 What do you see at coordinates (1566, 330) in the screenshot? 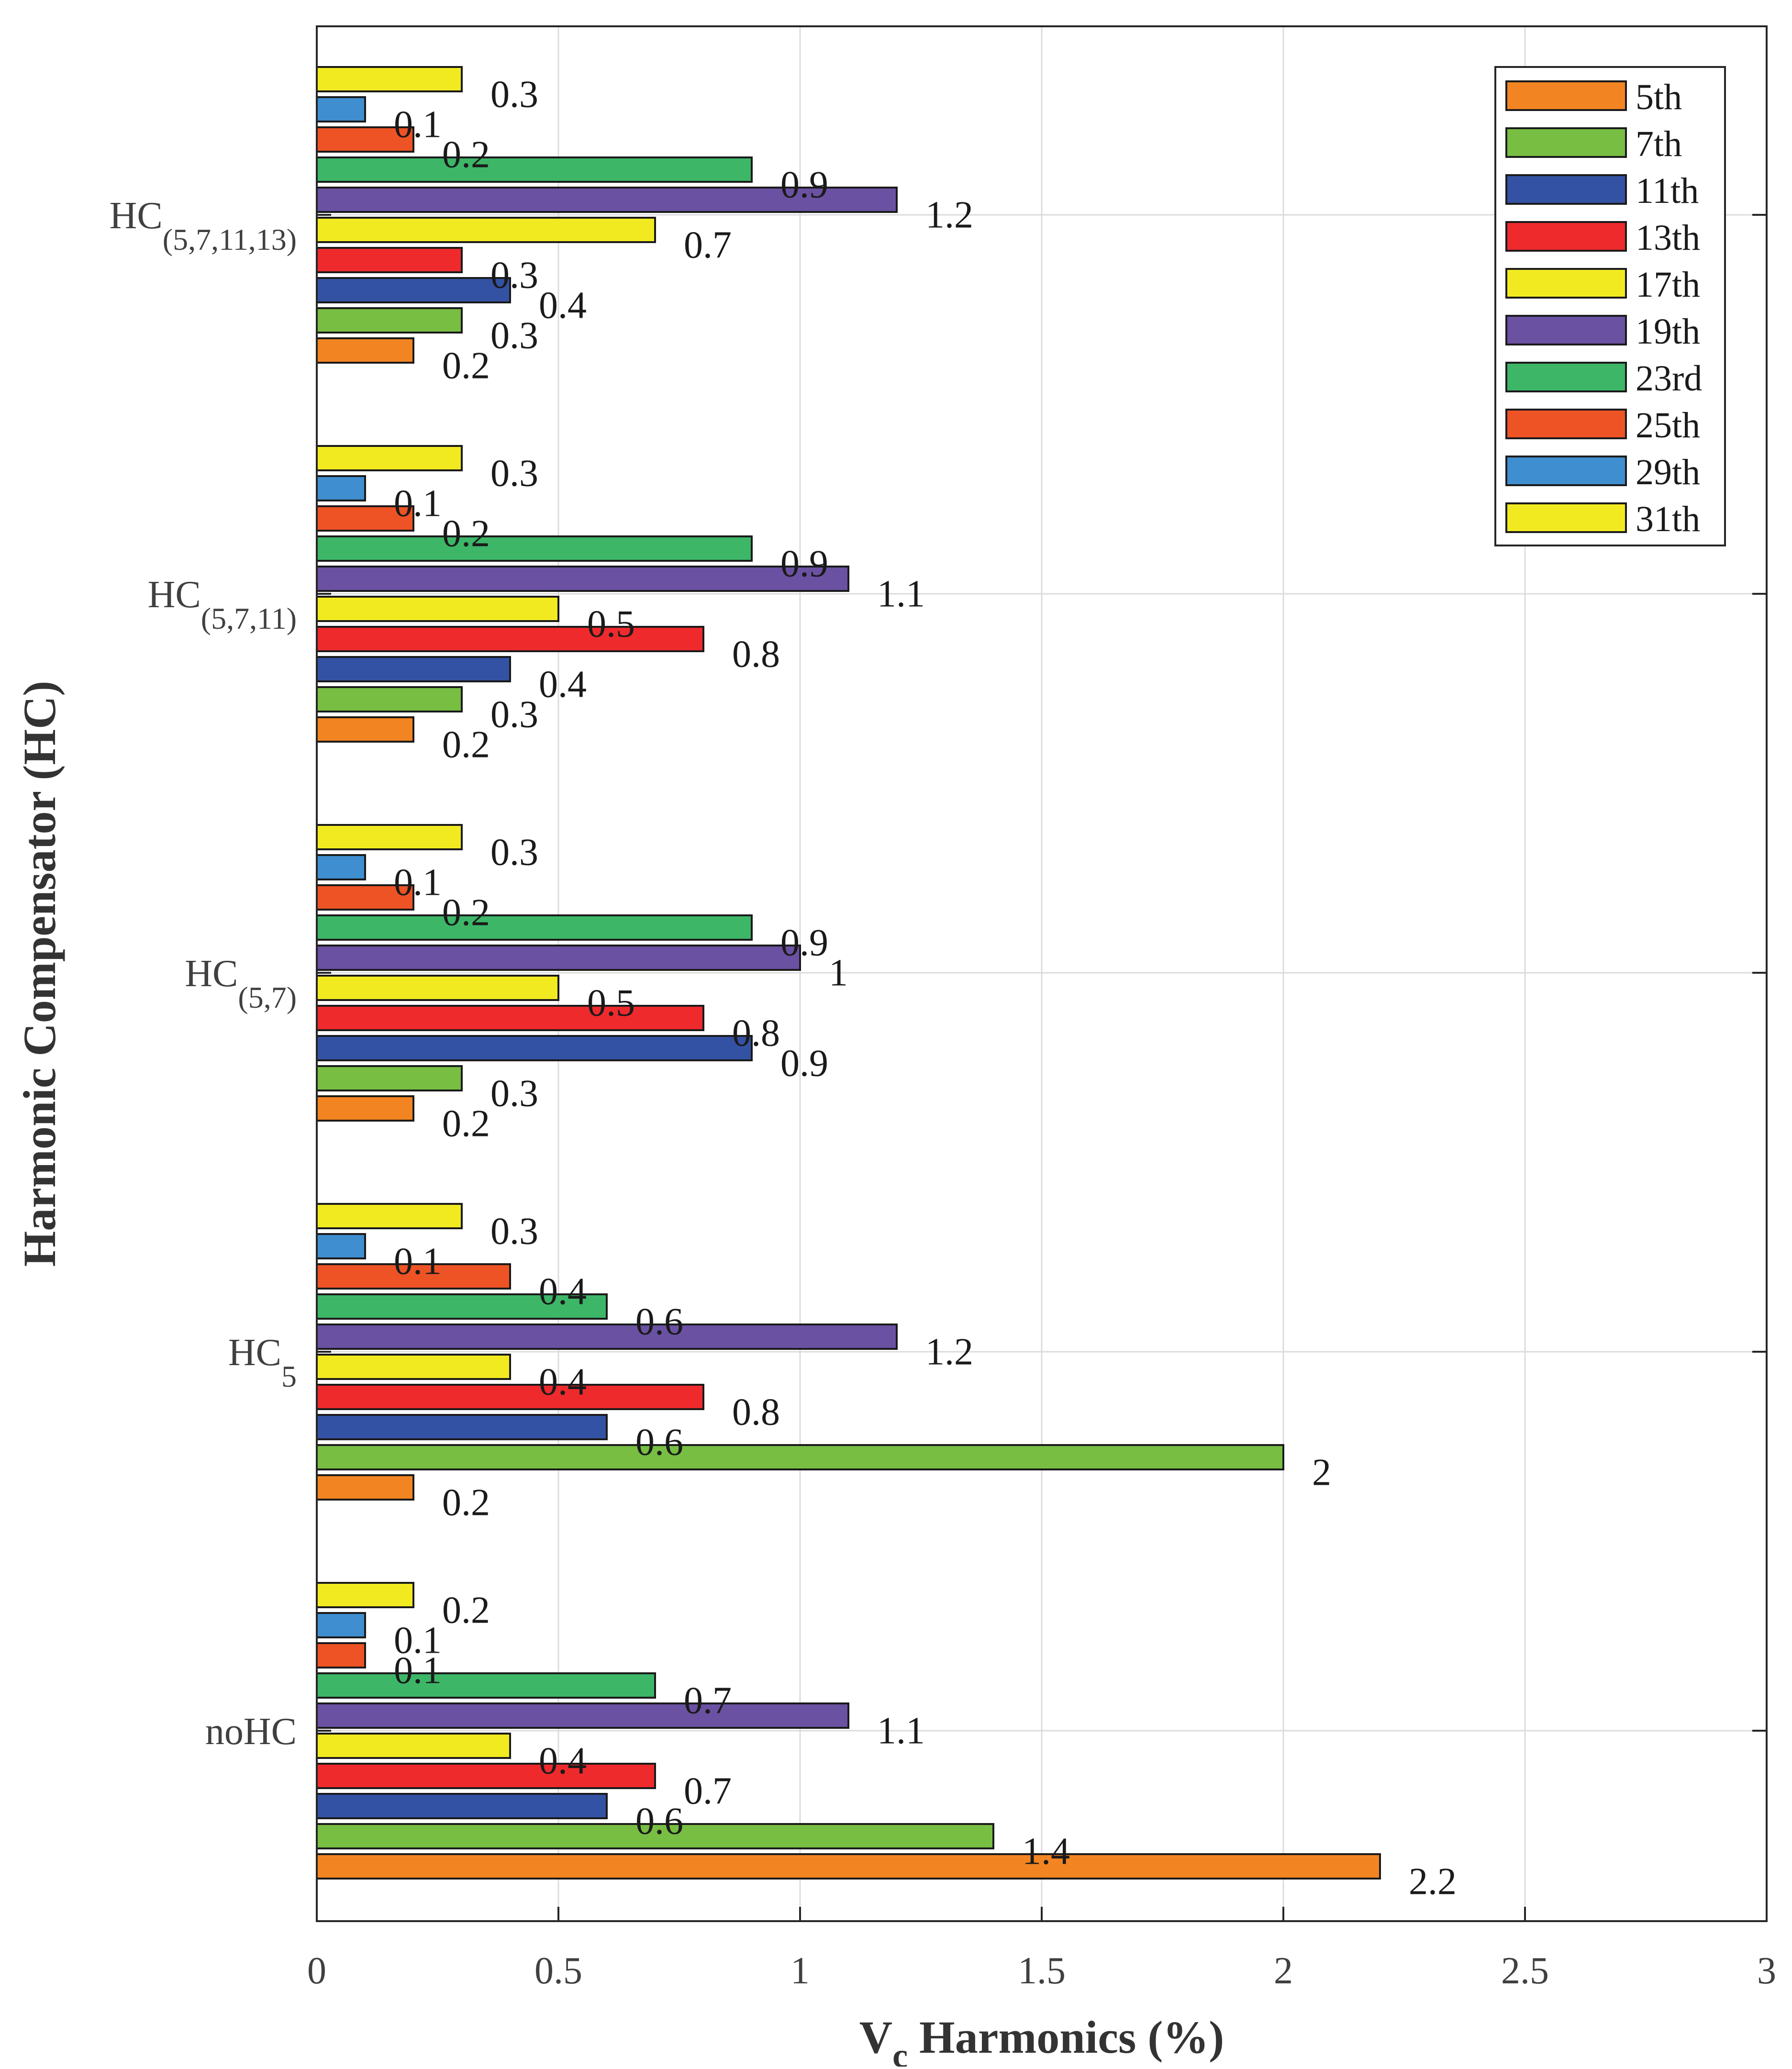
I see `legend-swatch-19th` at bounding box center [1566, 330].